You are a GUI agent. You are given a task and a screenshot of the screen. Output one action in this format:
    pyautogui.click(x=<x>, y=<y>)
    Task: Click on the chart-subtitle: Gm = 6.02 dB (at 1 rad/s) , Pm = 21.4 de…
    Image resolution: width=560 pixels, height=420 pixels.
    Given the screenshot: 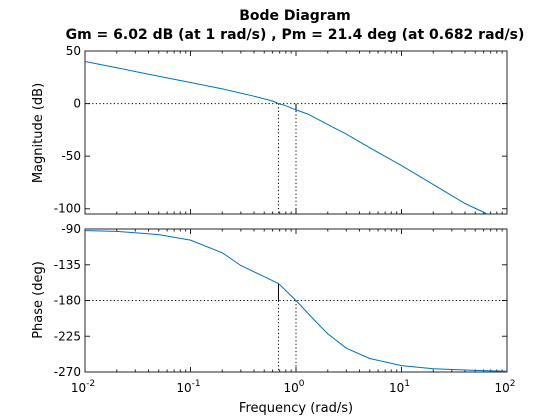 What is the action you would take?
    pyautogui.click(x=295, y=35)
    